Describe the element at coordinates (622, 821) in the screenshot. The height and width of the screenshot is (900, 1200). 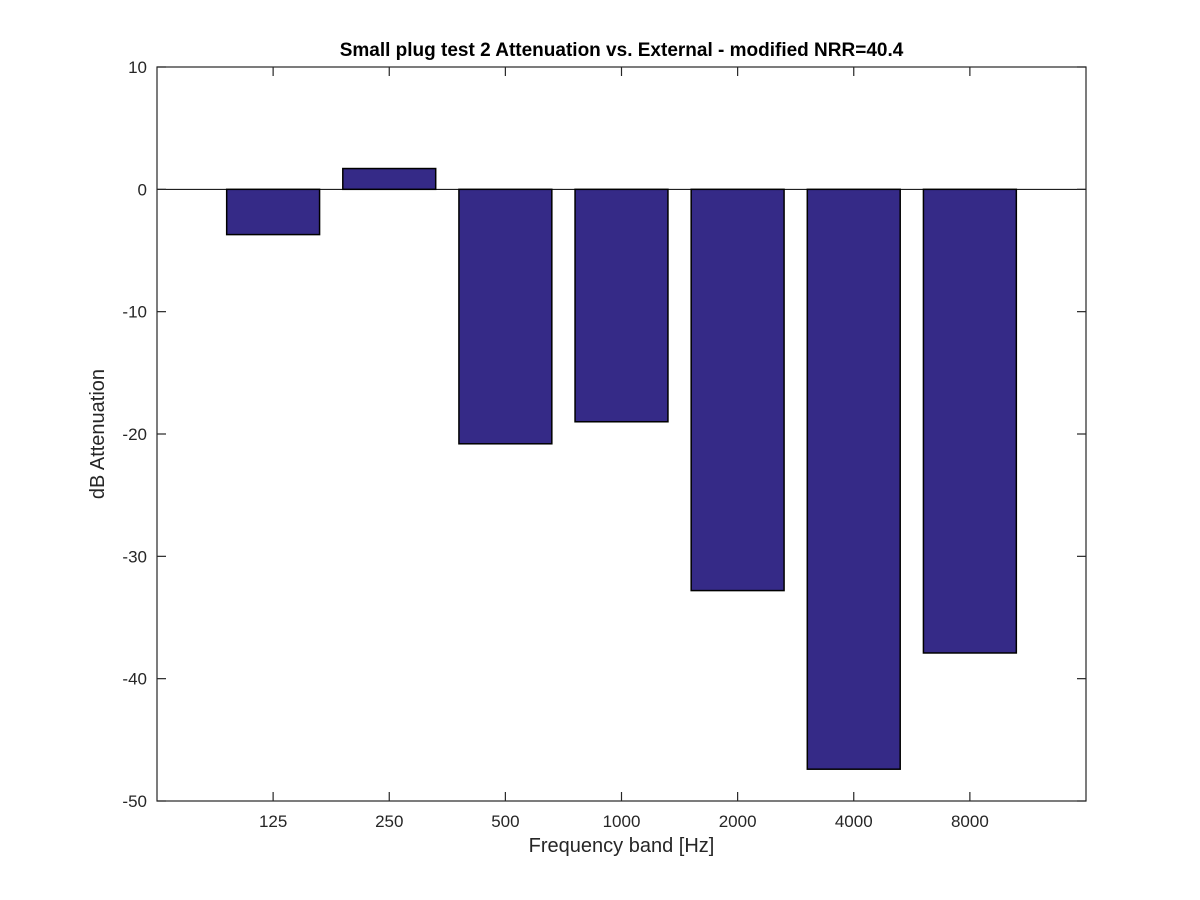
I see `x-tick-label: 1000` at that location.